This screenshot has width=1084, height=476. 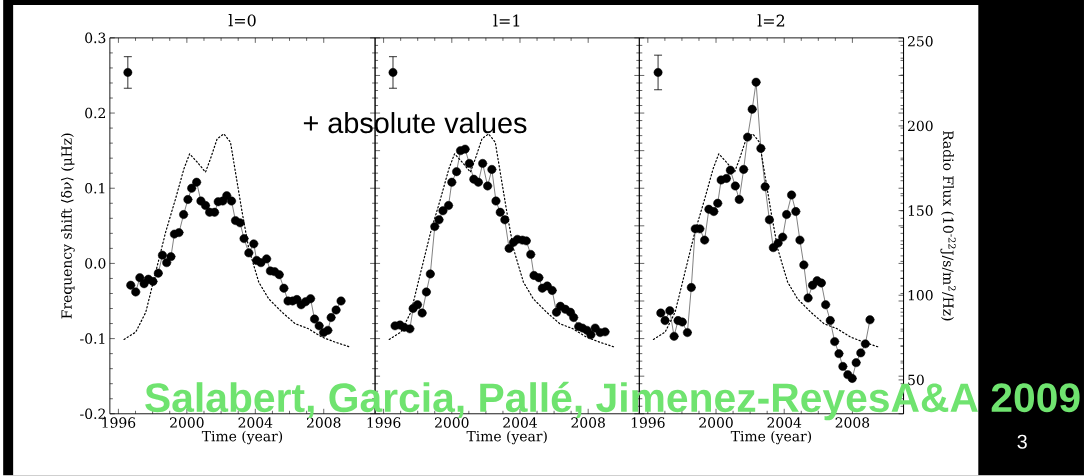 I want to click on chart-title: l=1, so click(x=506, y=20).